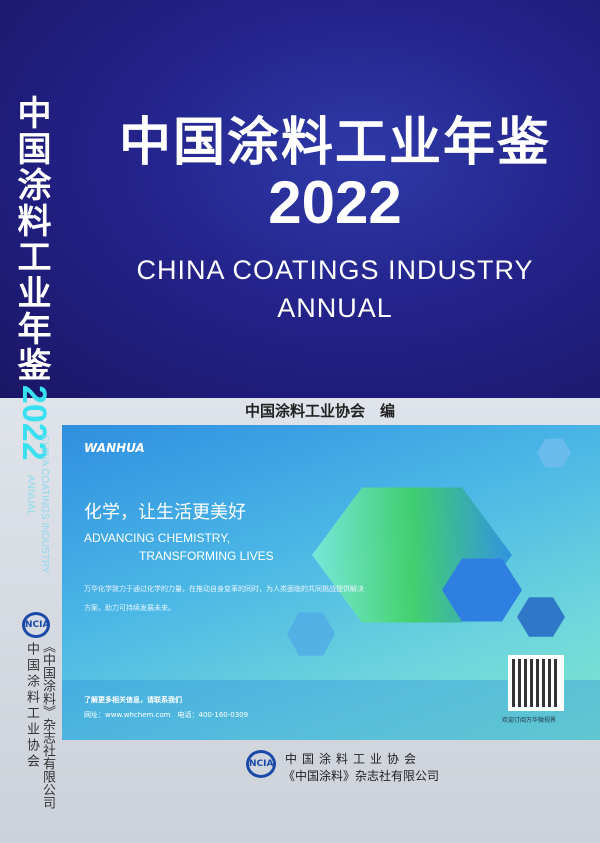 The width and height of the screenshot is (600, 843). Describe the element at coordinates (47, 724) in the screenshot. I see `spine-publisher2: 《中国涂料》杂志社有限公司` at that location.